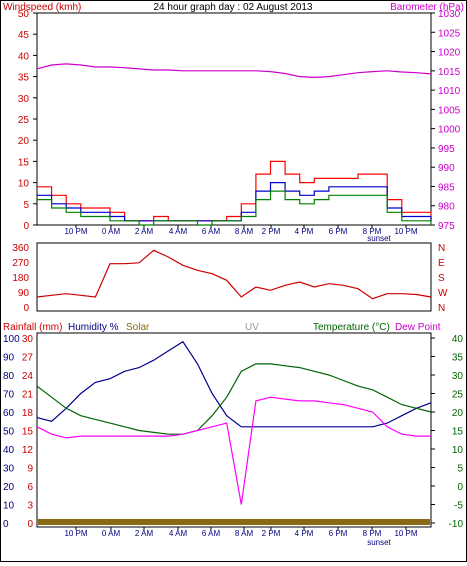  I want to click on rainfall-tick-label: 15, so click(28, 432).